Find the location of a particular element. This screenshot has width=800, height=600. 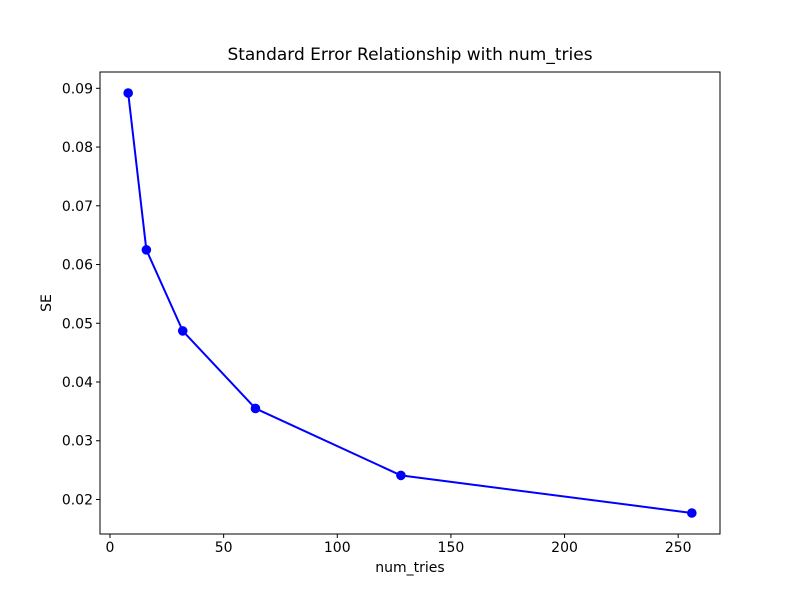

y-axis-label: SE is located at coordinates (47, 303).